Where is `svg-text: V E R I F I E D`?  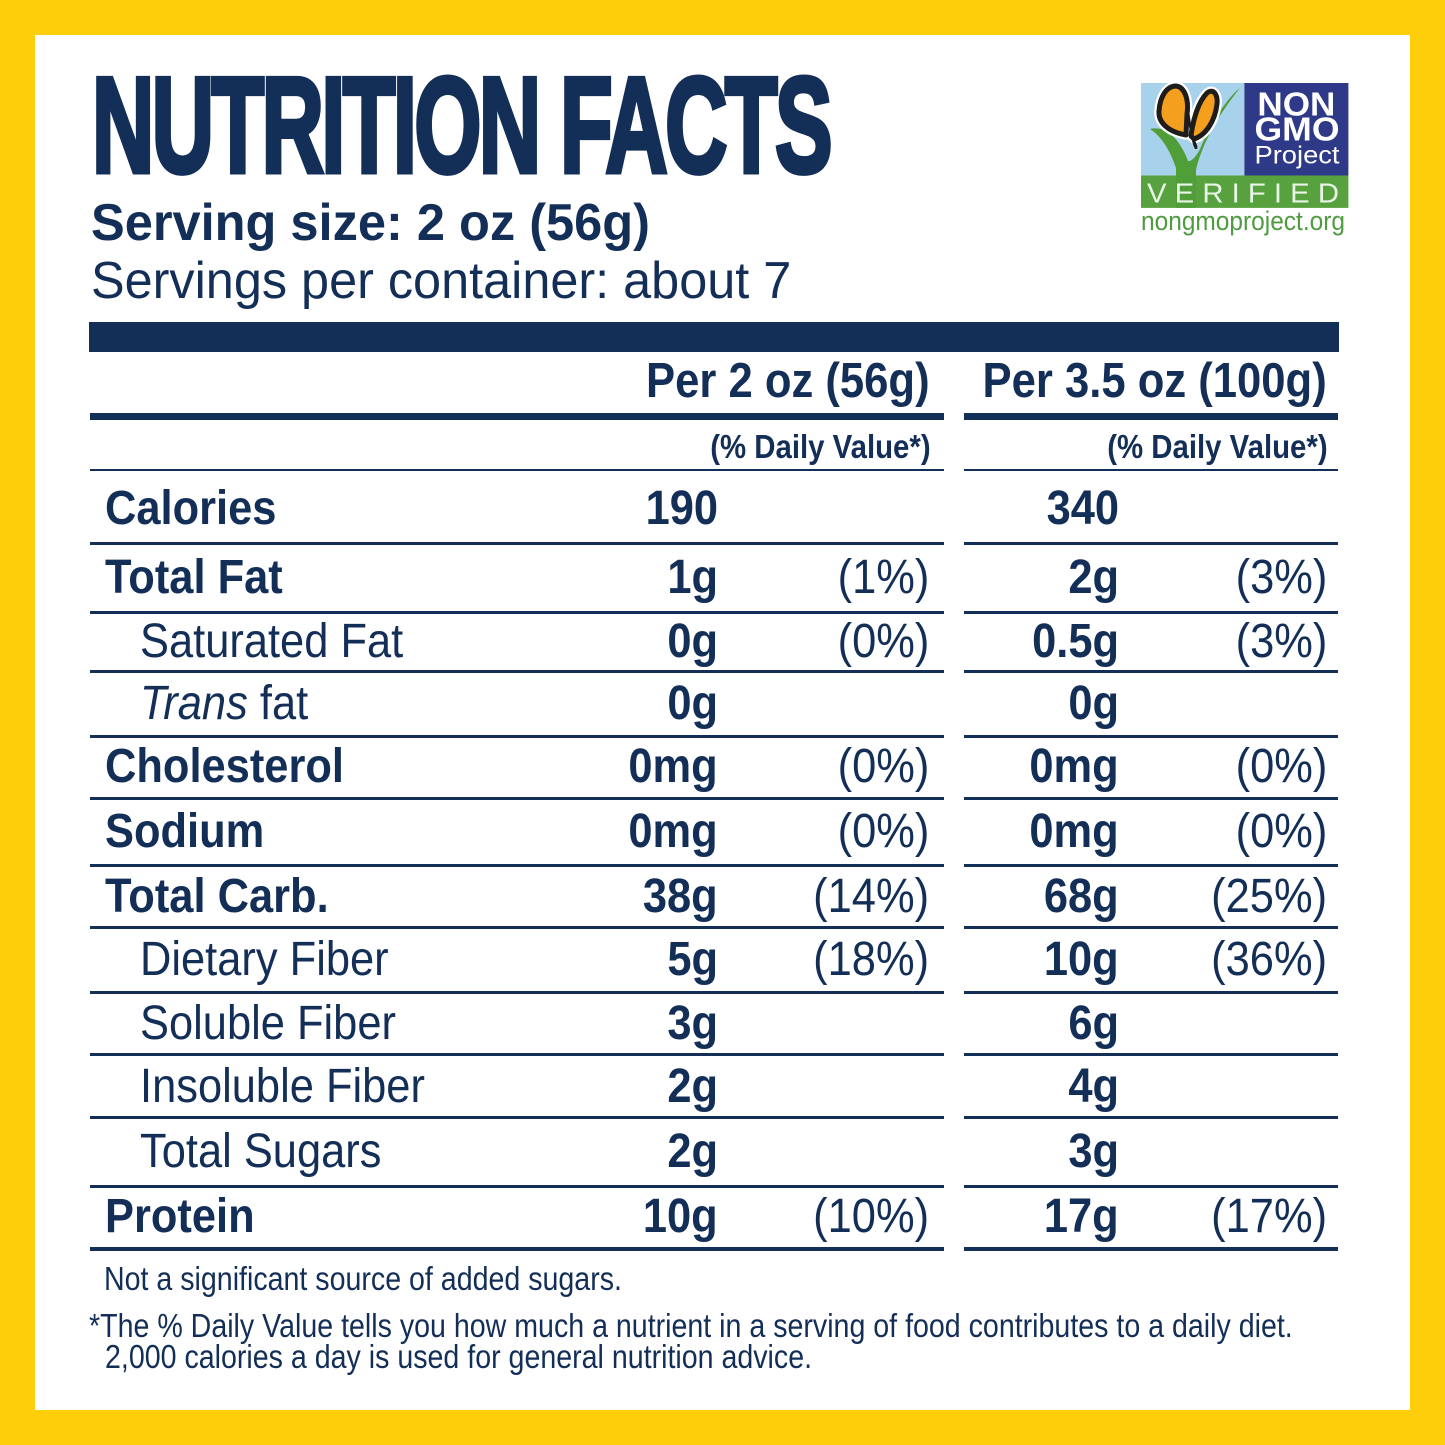 svg-text: V E R I F I E D is located at coordinates (1243, 192).